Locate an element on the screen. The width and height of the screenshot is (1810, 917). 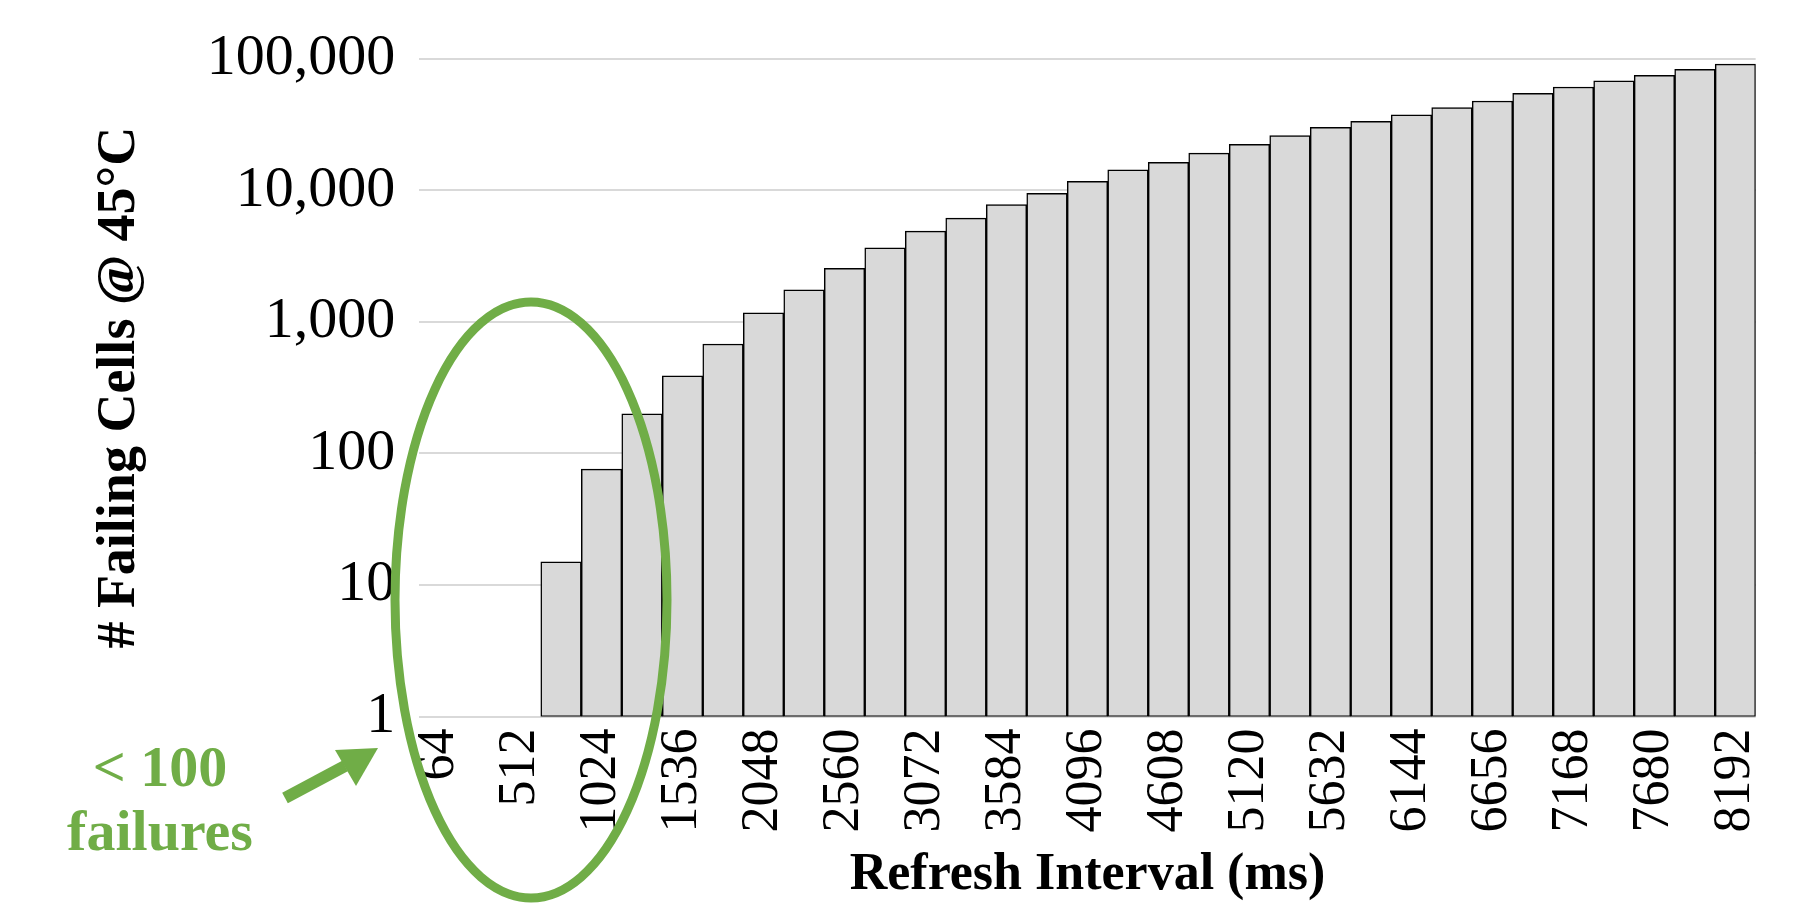
x-tick-label: 5632 is located at coordinates (1327, 780).